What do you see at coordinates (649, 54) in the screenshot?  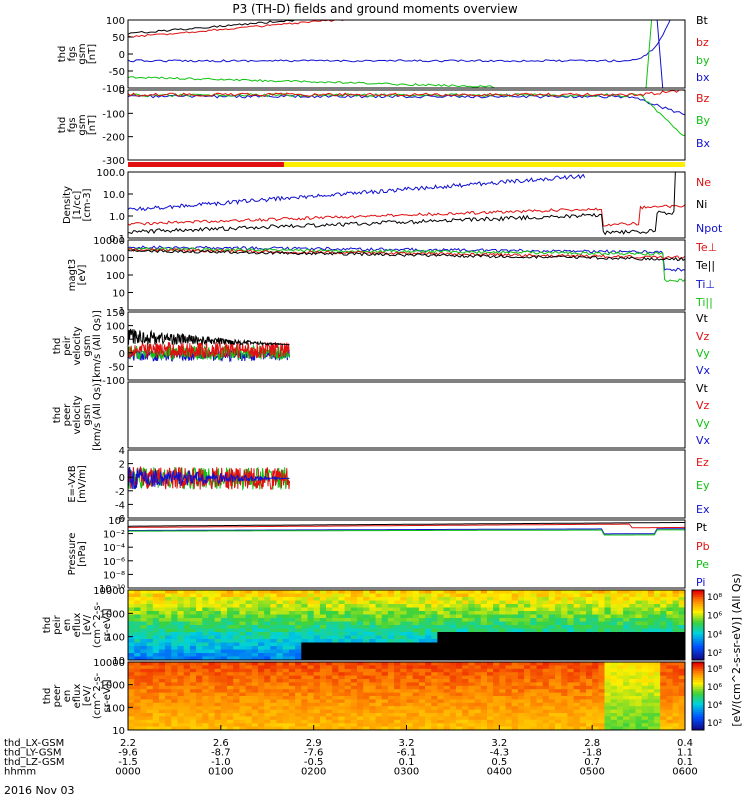 I see `series-by-spike` at bounding box center [649, 54].